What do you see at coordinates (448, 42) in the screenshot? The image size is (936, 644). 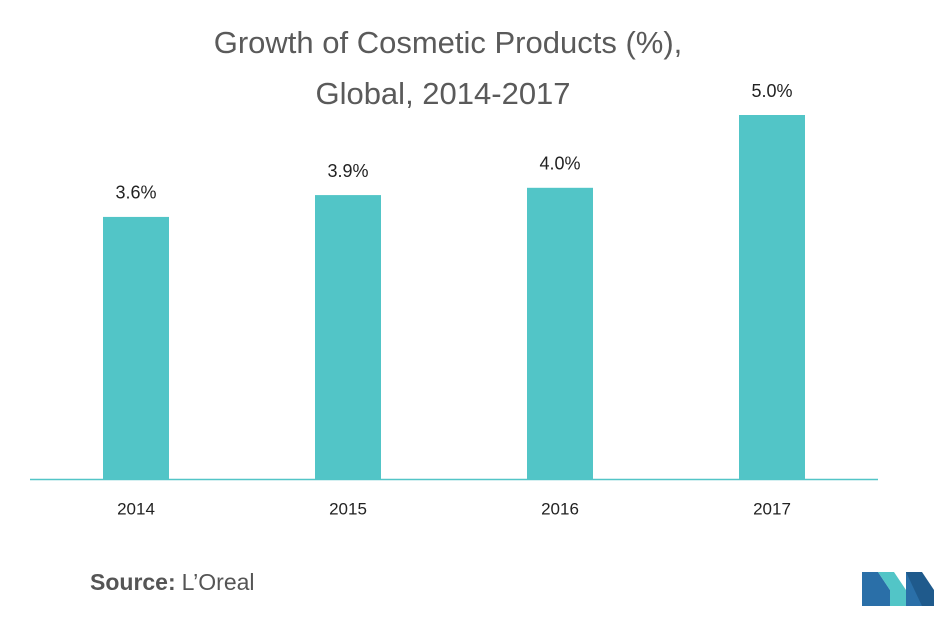 I see `chart-title: Growth of Cosmetic Products (%),` at bounding box center [448, 42].